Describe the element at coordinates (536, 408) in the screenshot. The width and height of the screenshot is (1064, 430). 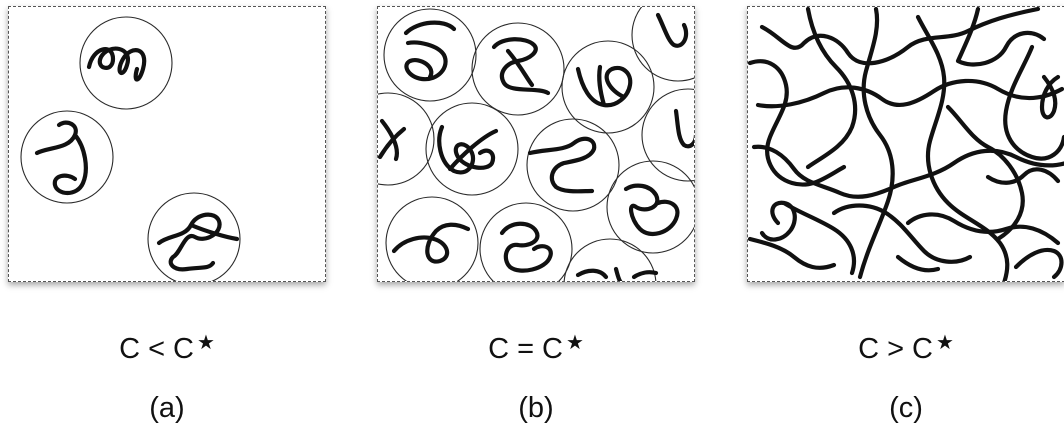
I see `panel-label-b: (b)` at that location.